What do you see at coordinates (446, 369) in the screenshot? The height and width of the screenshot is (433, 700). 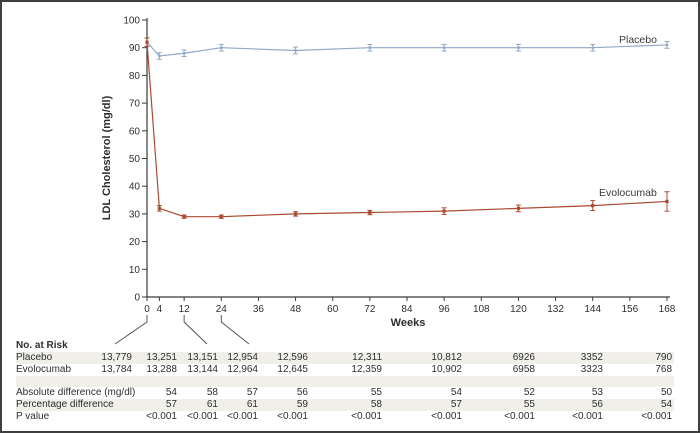 I see `cell-value: 10,902` at bounding box center [446, 369].